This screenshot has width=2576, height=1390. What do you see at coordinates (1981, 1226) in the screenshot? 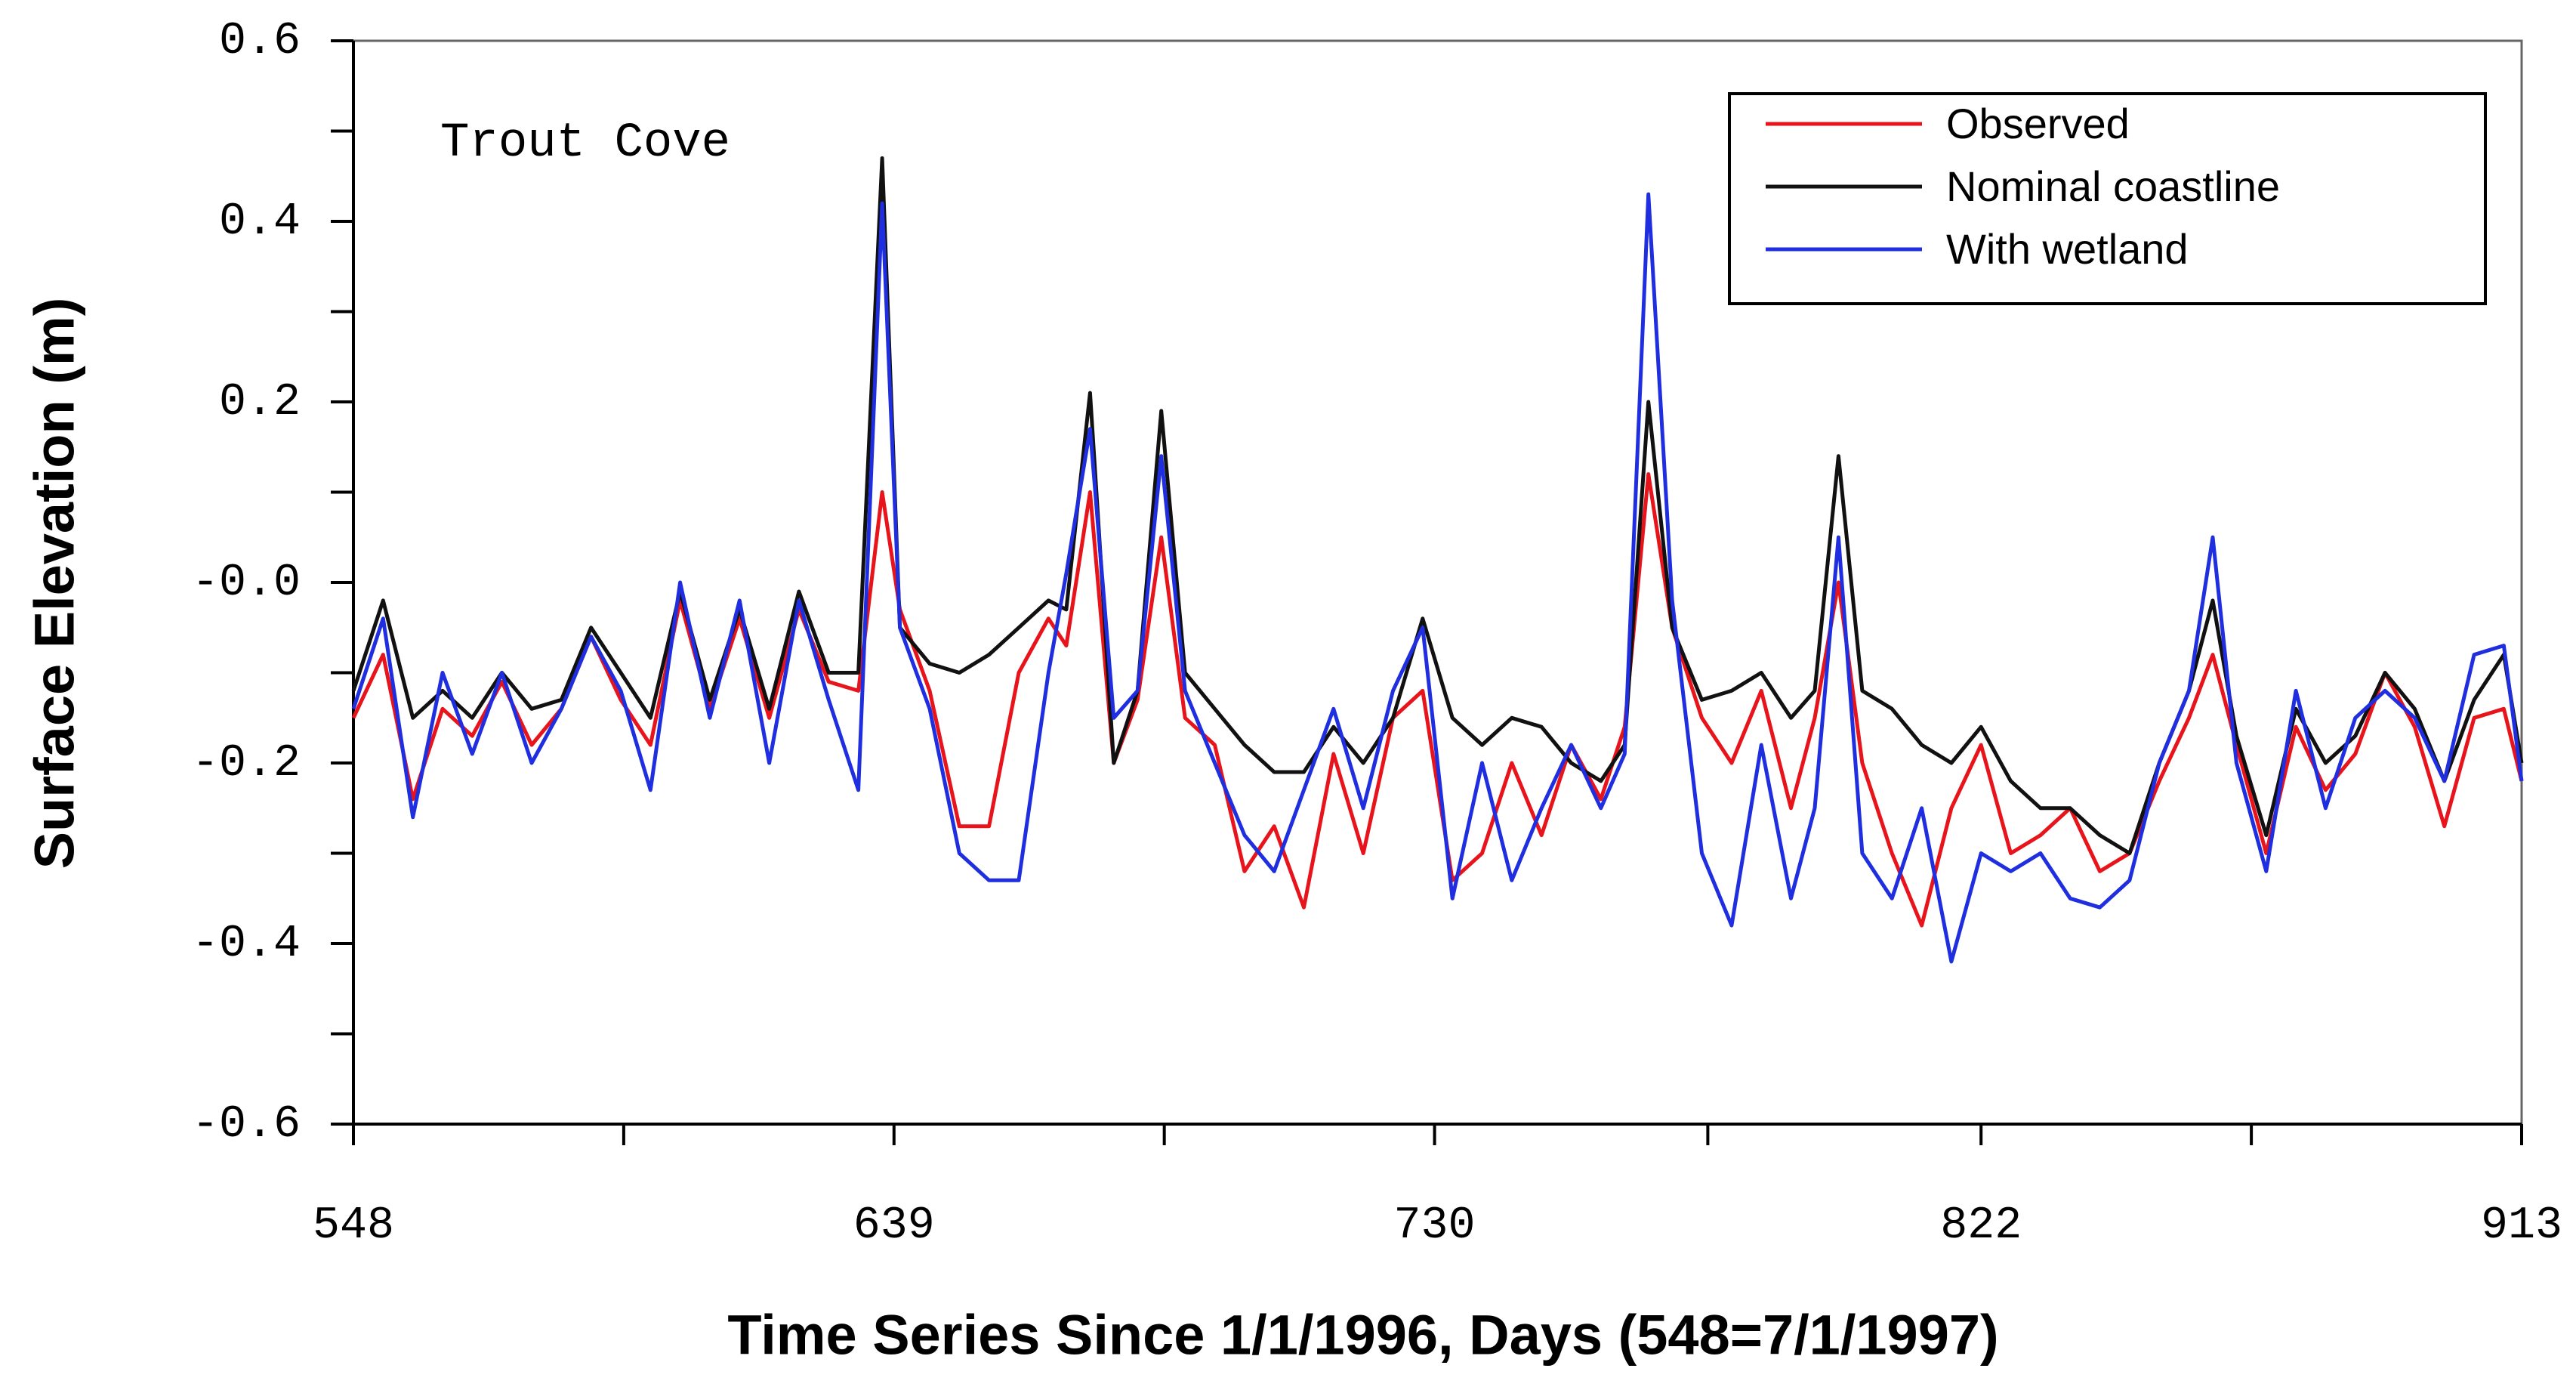
I see `x-tick-label: 822` at bounding box center [1981, 1226].